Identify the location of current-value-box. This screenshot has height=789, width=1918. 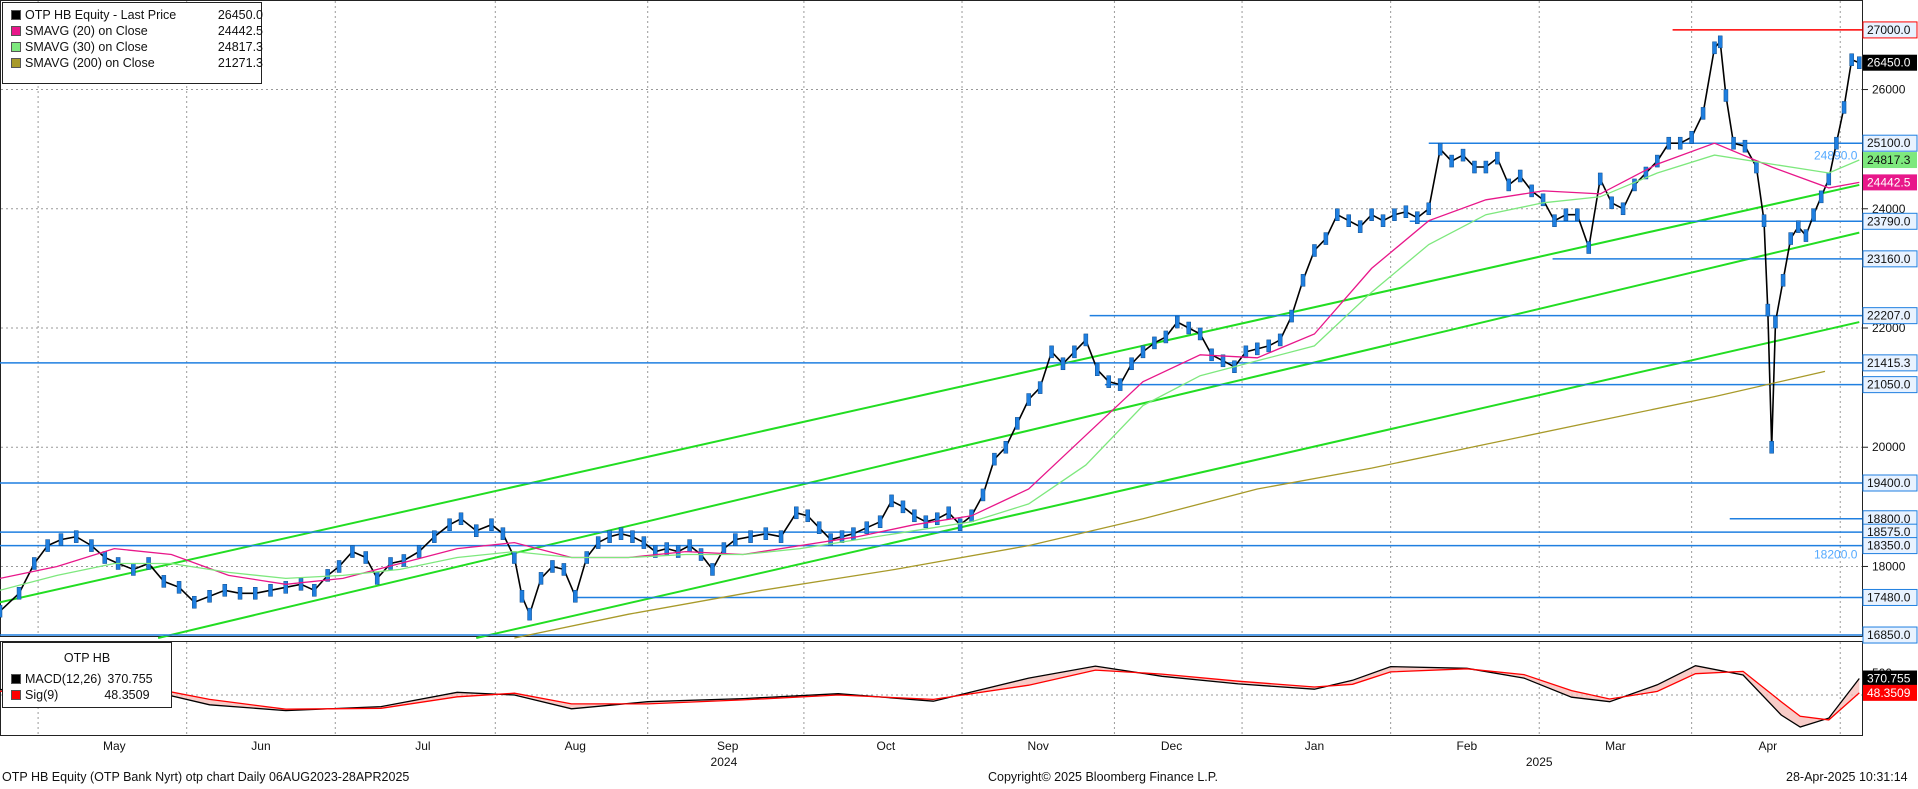
(1890, 62).